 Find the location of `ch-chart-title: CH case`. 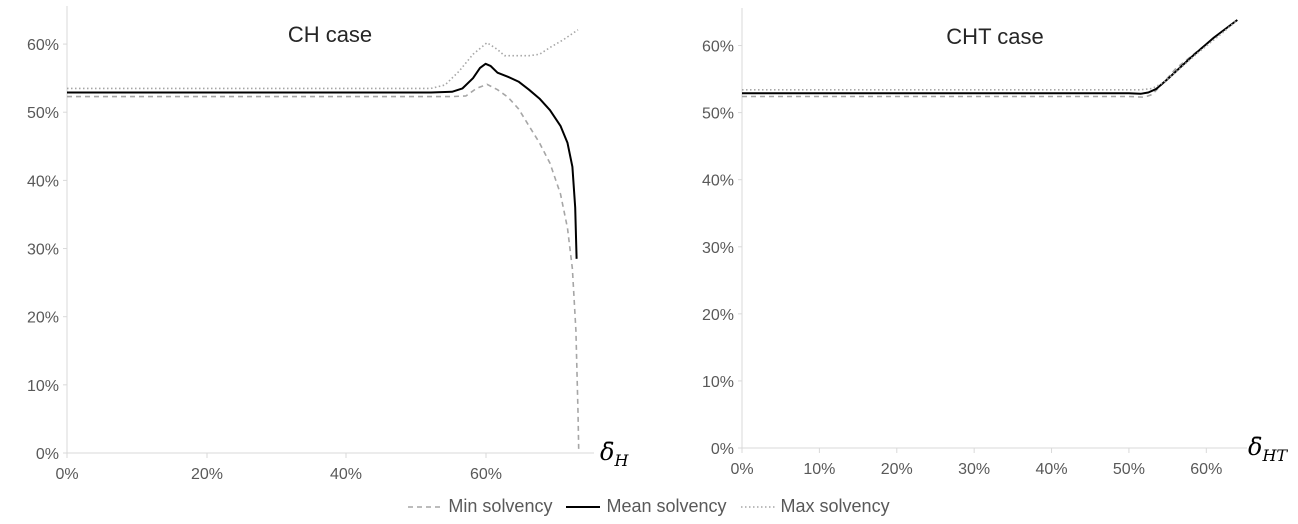

ch-chart-title: CH case is located at coordinates (330, 34).